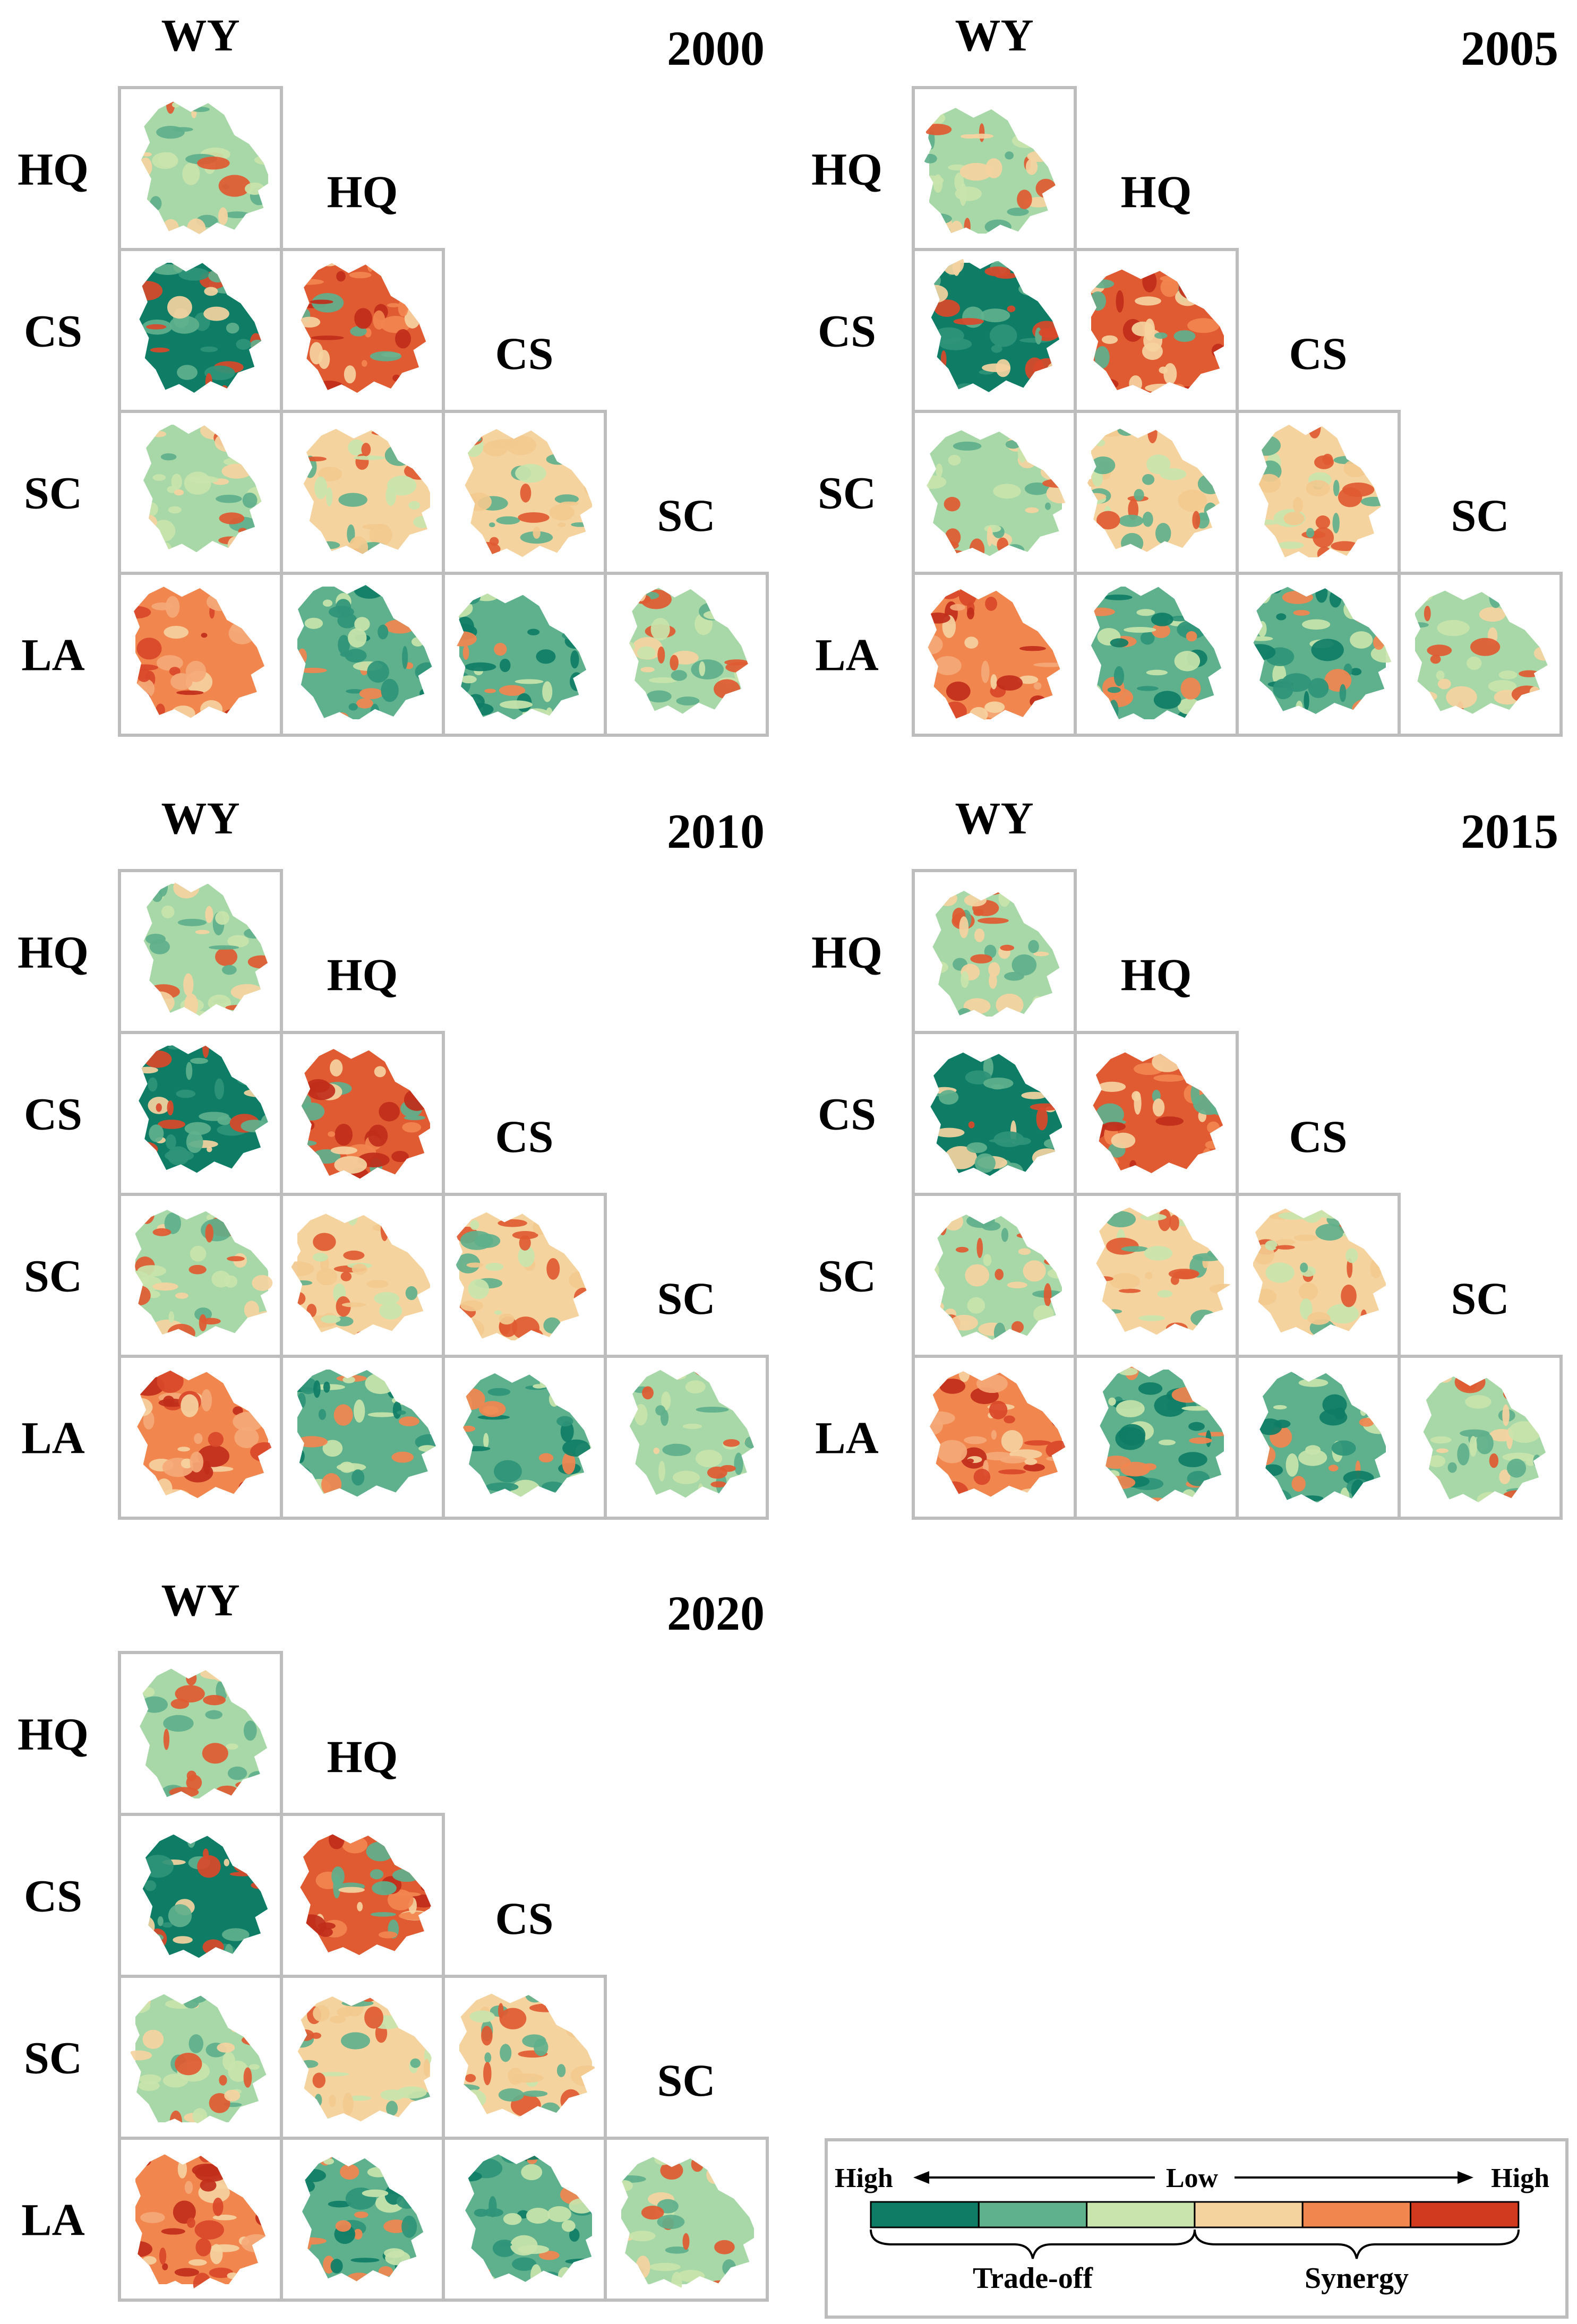  Describe the element at coordinates (1034, 2177) in the screenshot. I see `legend-arrow-left` at that location.